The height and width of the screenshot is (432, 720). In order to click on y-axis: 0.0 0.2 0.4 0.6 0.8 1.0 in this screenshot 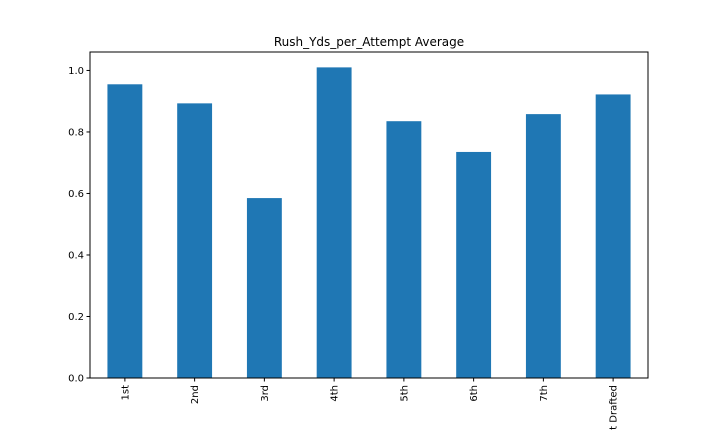, I will do `click(79, 225)`.